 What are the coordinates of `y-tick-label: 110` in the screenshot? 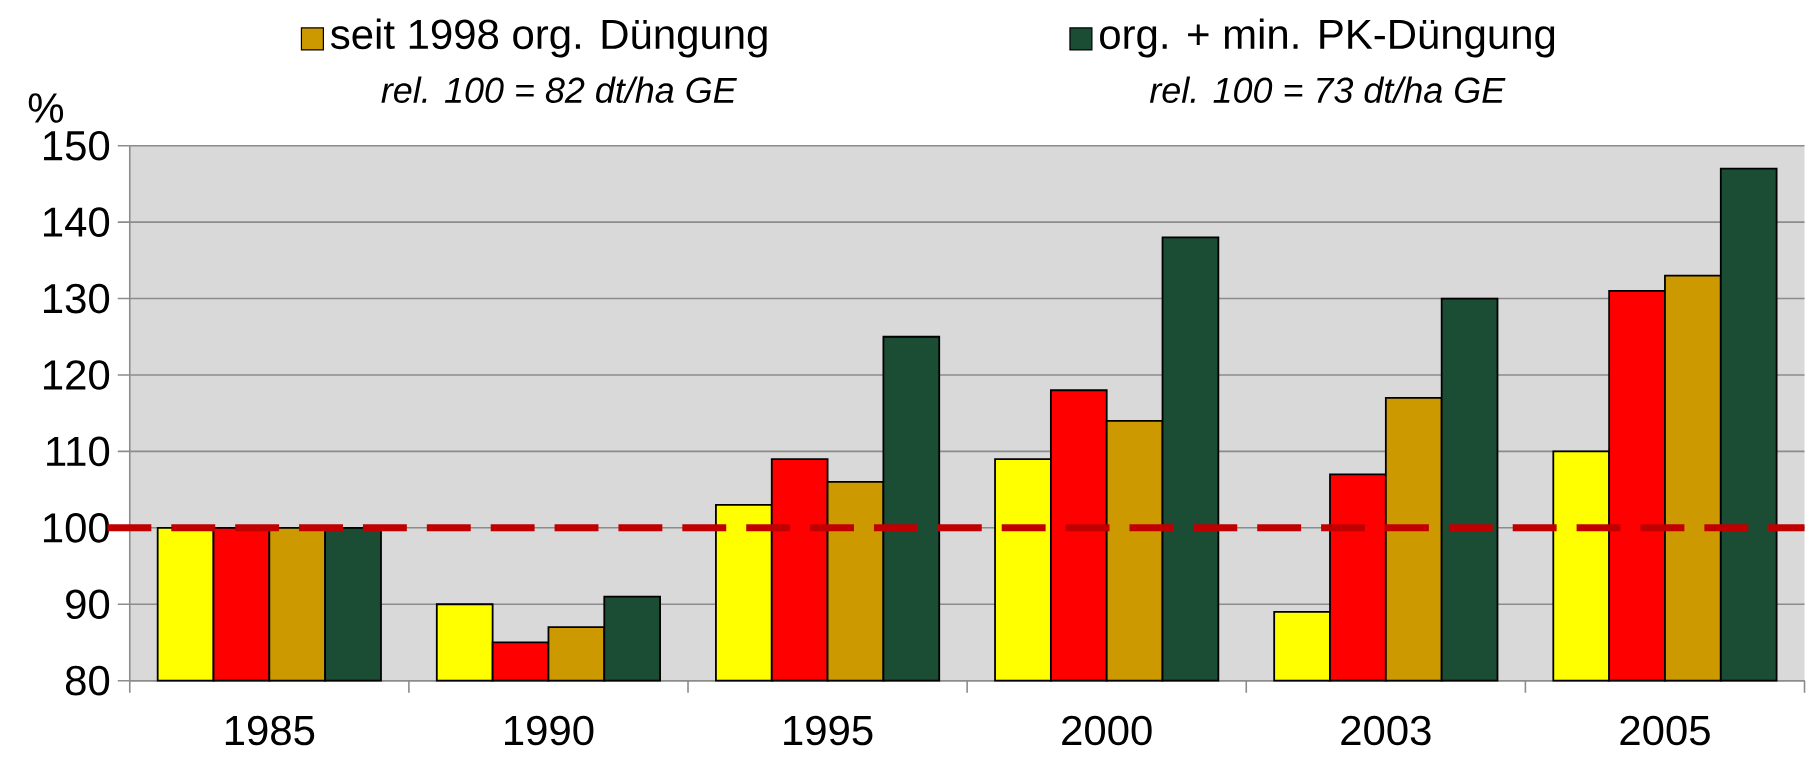 It's located at (78, 451).